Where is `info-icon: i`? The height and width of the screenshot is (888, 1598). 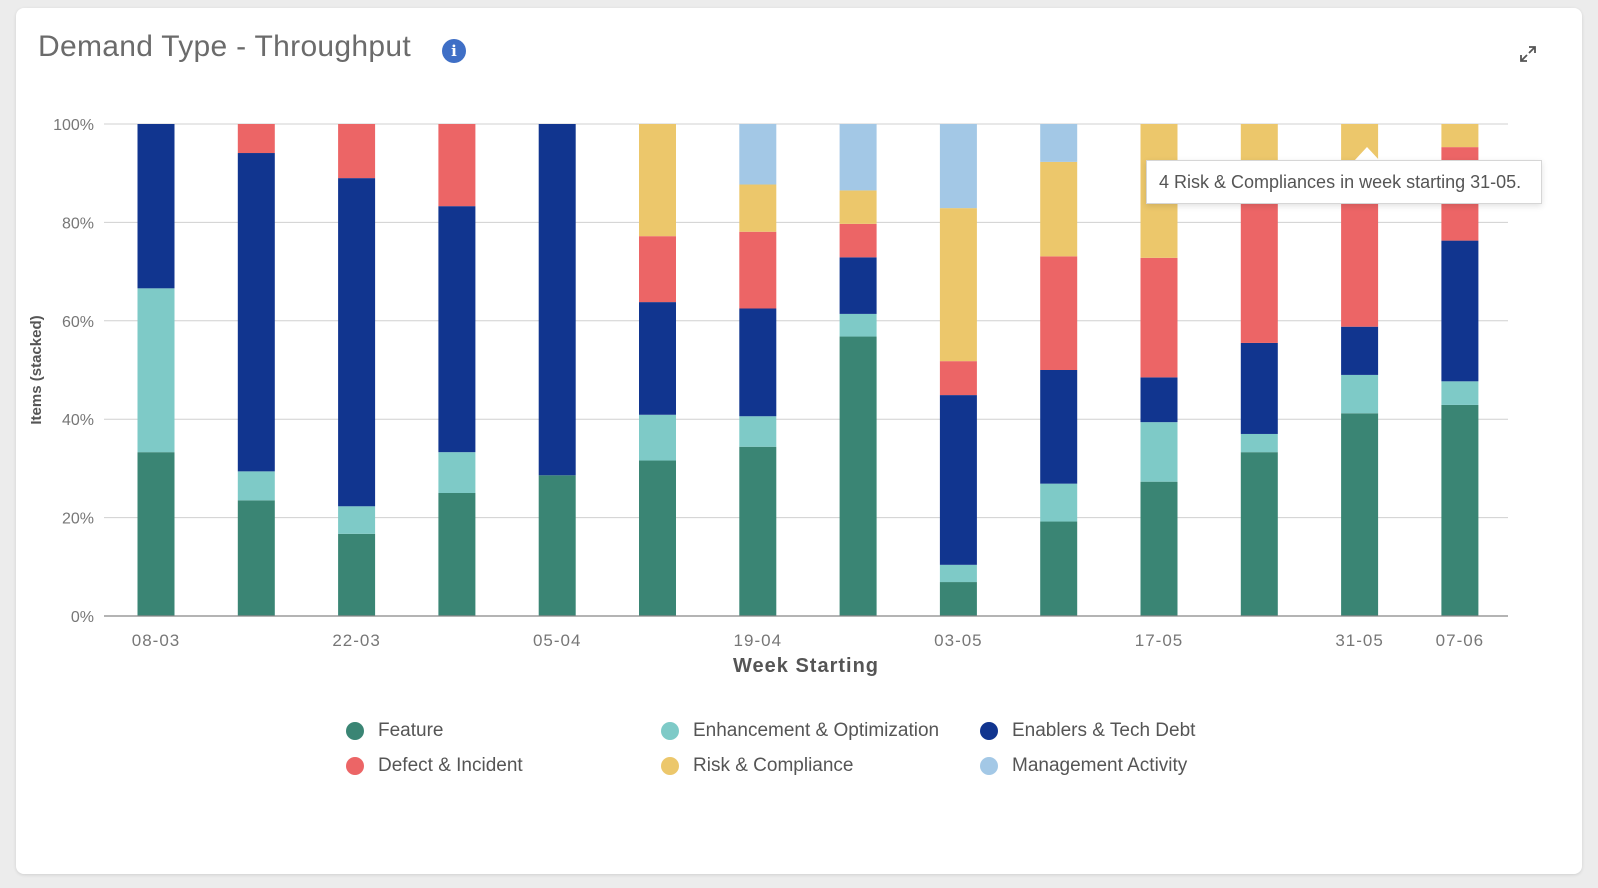
info-icon: i is located at coordinates (454, 51).